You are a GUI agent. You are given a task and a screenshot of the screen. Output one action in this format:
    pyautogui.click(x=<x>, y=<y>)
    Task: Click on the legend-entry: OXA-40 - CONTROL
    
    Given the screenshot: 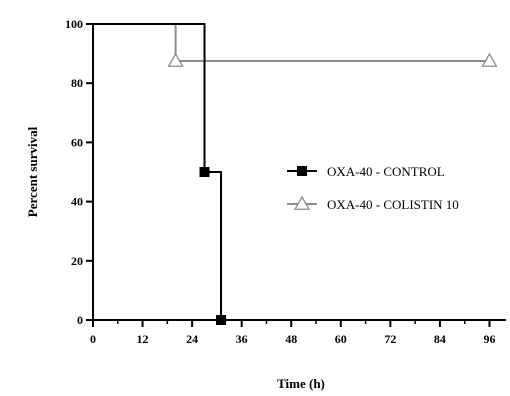 What is the action you would take?
    pyautogui.click(x=366, y=171)
    